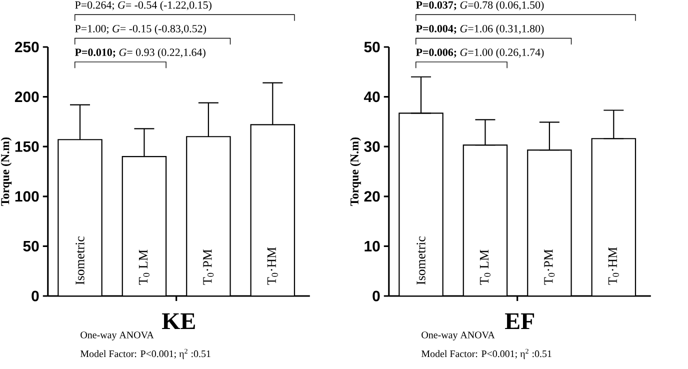  What do you see at coordinates (372, 246) in the screenshot?
I see `y-tick-label: 10` at bounding box center [372, 246].